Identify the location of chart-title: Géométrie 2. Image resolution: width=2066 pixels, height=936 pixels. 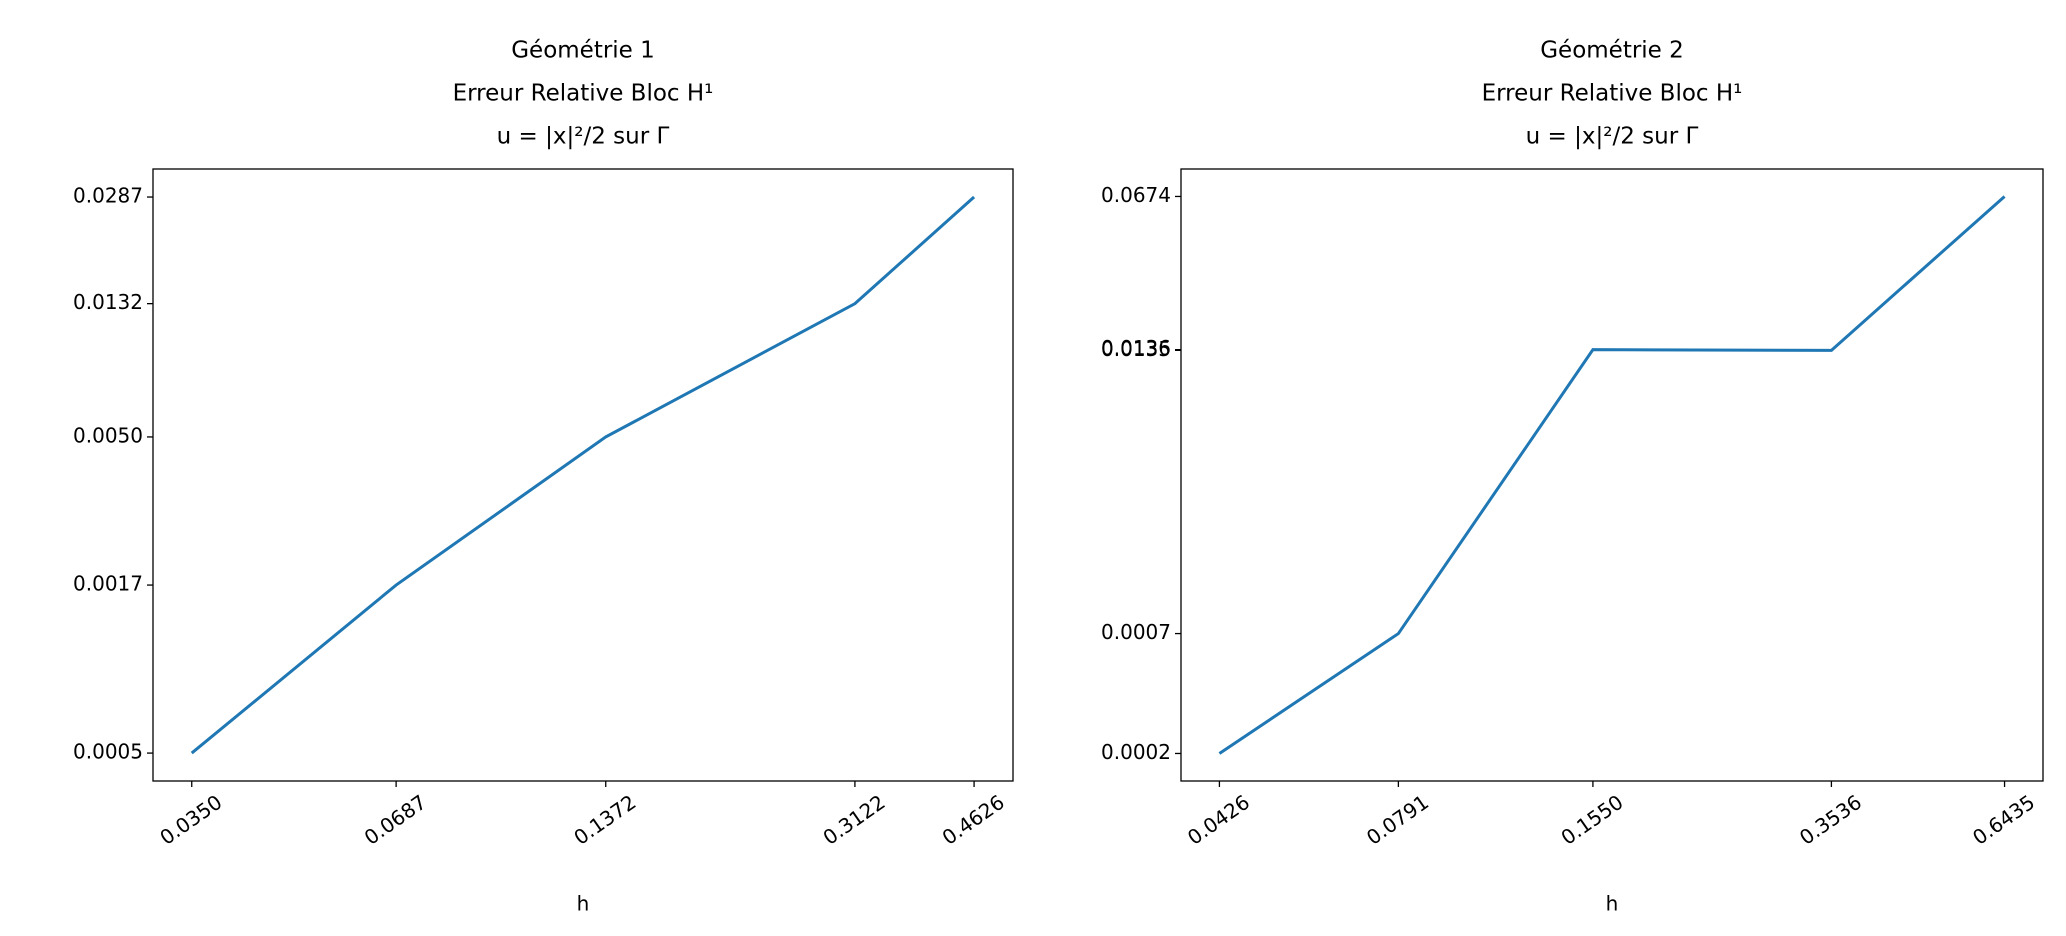
(1612, 51).